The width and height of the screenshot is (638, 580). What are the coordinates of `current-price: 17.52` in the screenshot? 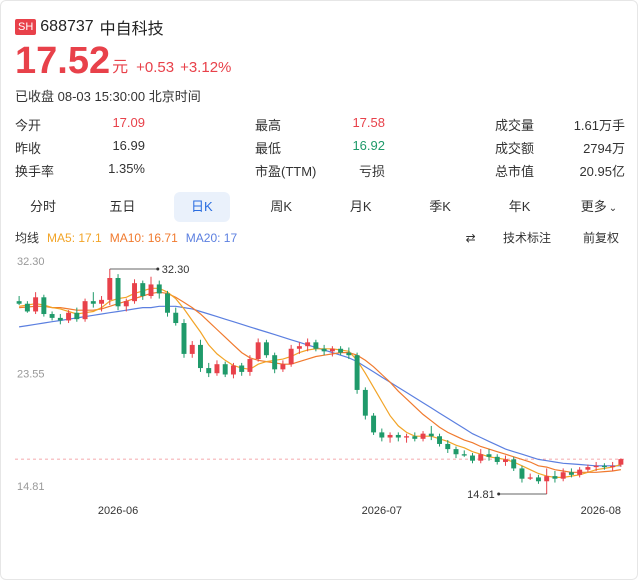 It's located at (63, 61).